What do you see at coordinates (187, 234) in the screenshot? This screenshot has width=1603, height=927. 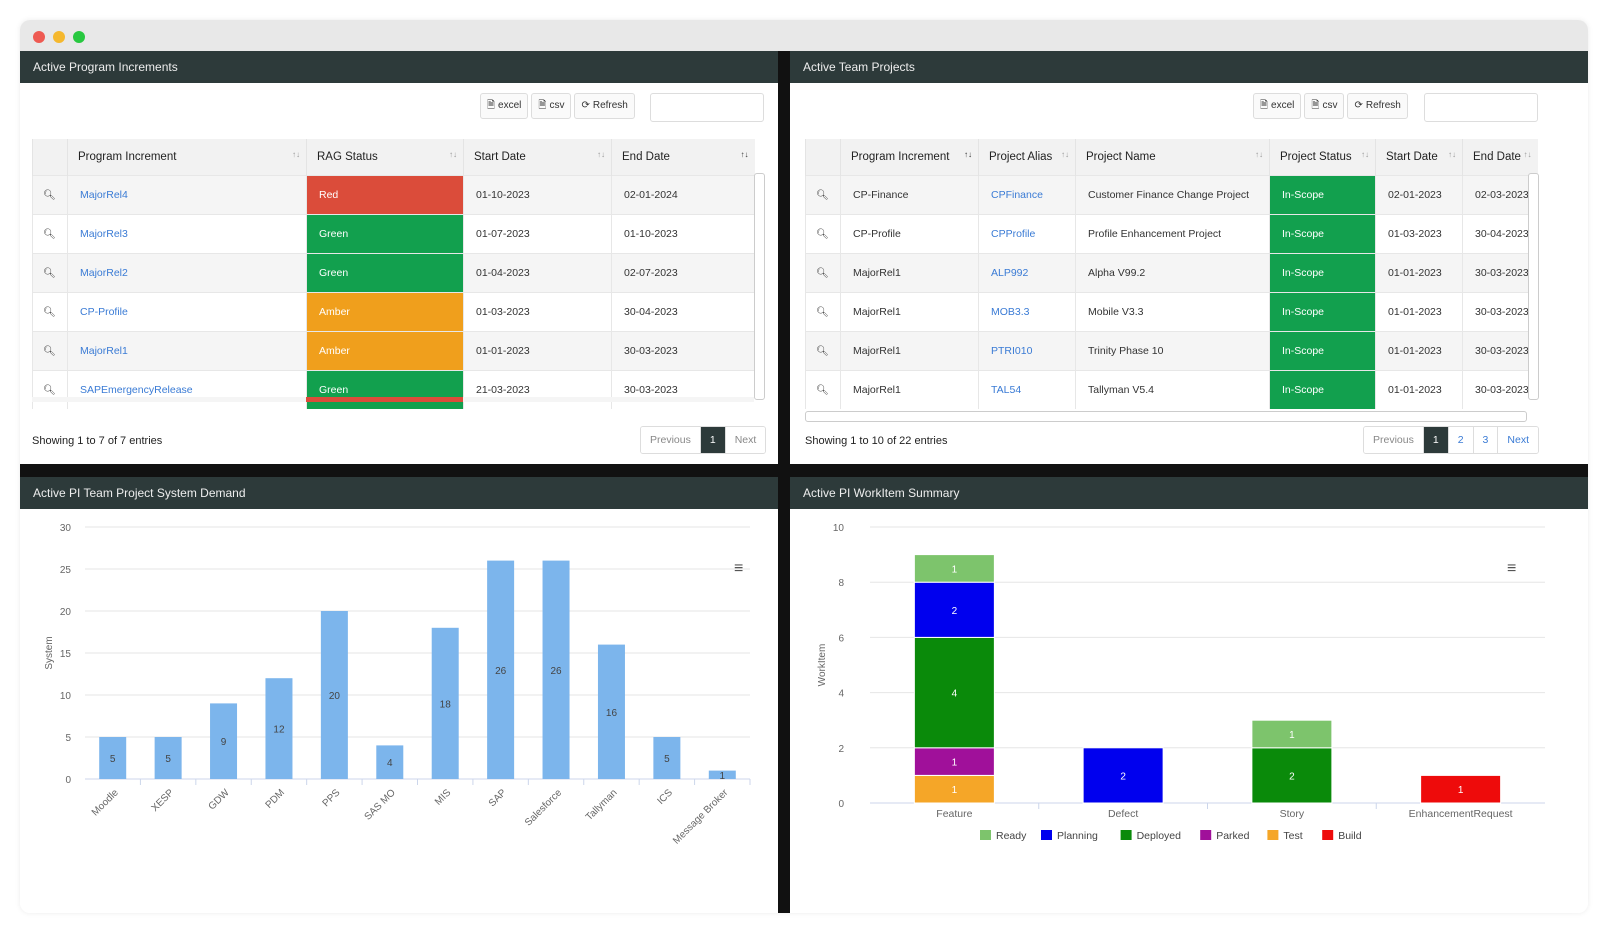 I see `program-increment-link: MajorRel3` at bounding box center [187, 234].